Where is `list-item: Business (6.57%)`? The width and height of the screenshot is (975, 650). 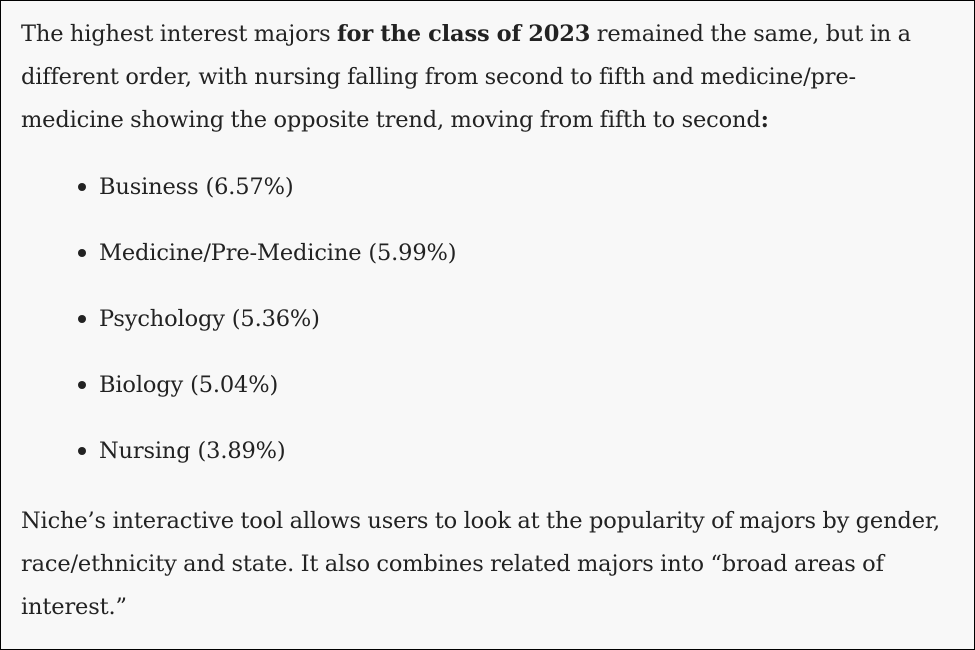
list-item: Business (6.57%) is located at coordinates (488, 187).